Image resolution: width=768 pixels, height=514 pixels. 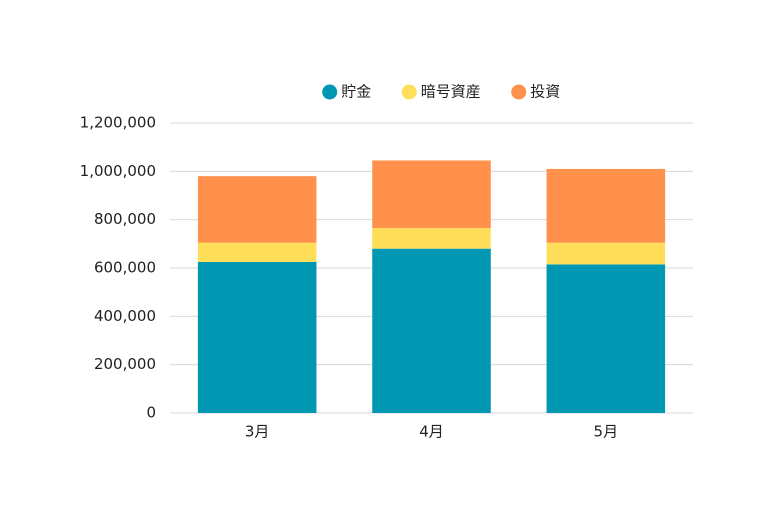 What do you see at coordinates (125, 219) in the screenshot?
I see `y-tick-label: 800,000` at bounding box center [125, 219].